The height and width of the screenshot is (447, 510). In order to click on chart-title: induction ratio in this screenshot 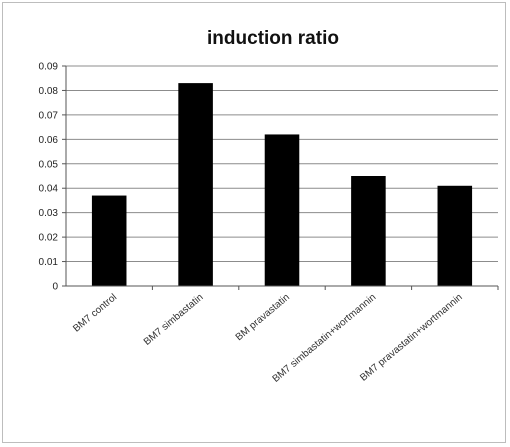, I will do `click(273, 38)`.